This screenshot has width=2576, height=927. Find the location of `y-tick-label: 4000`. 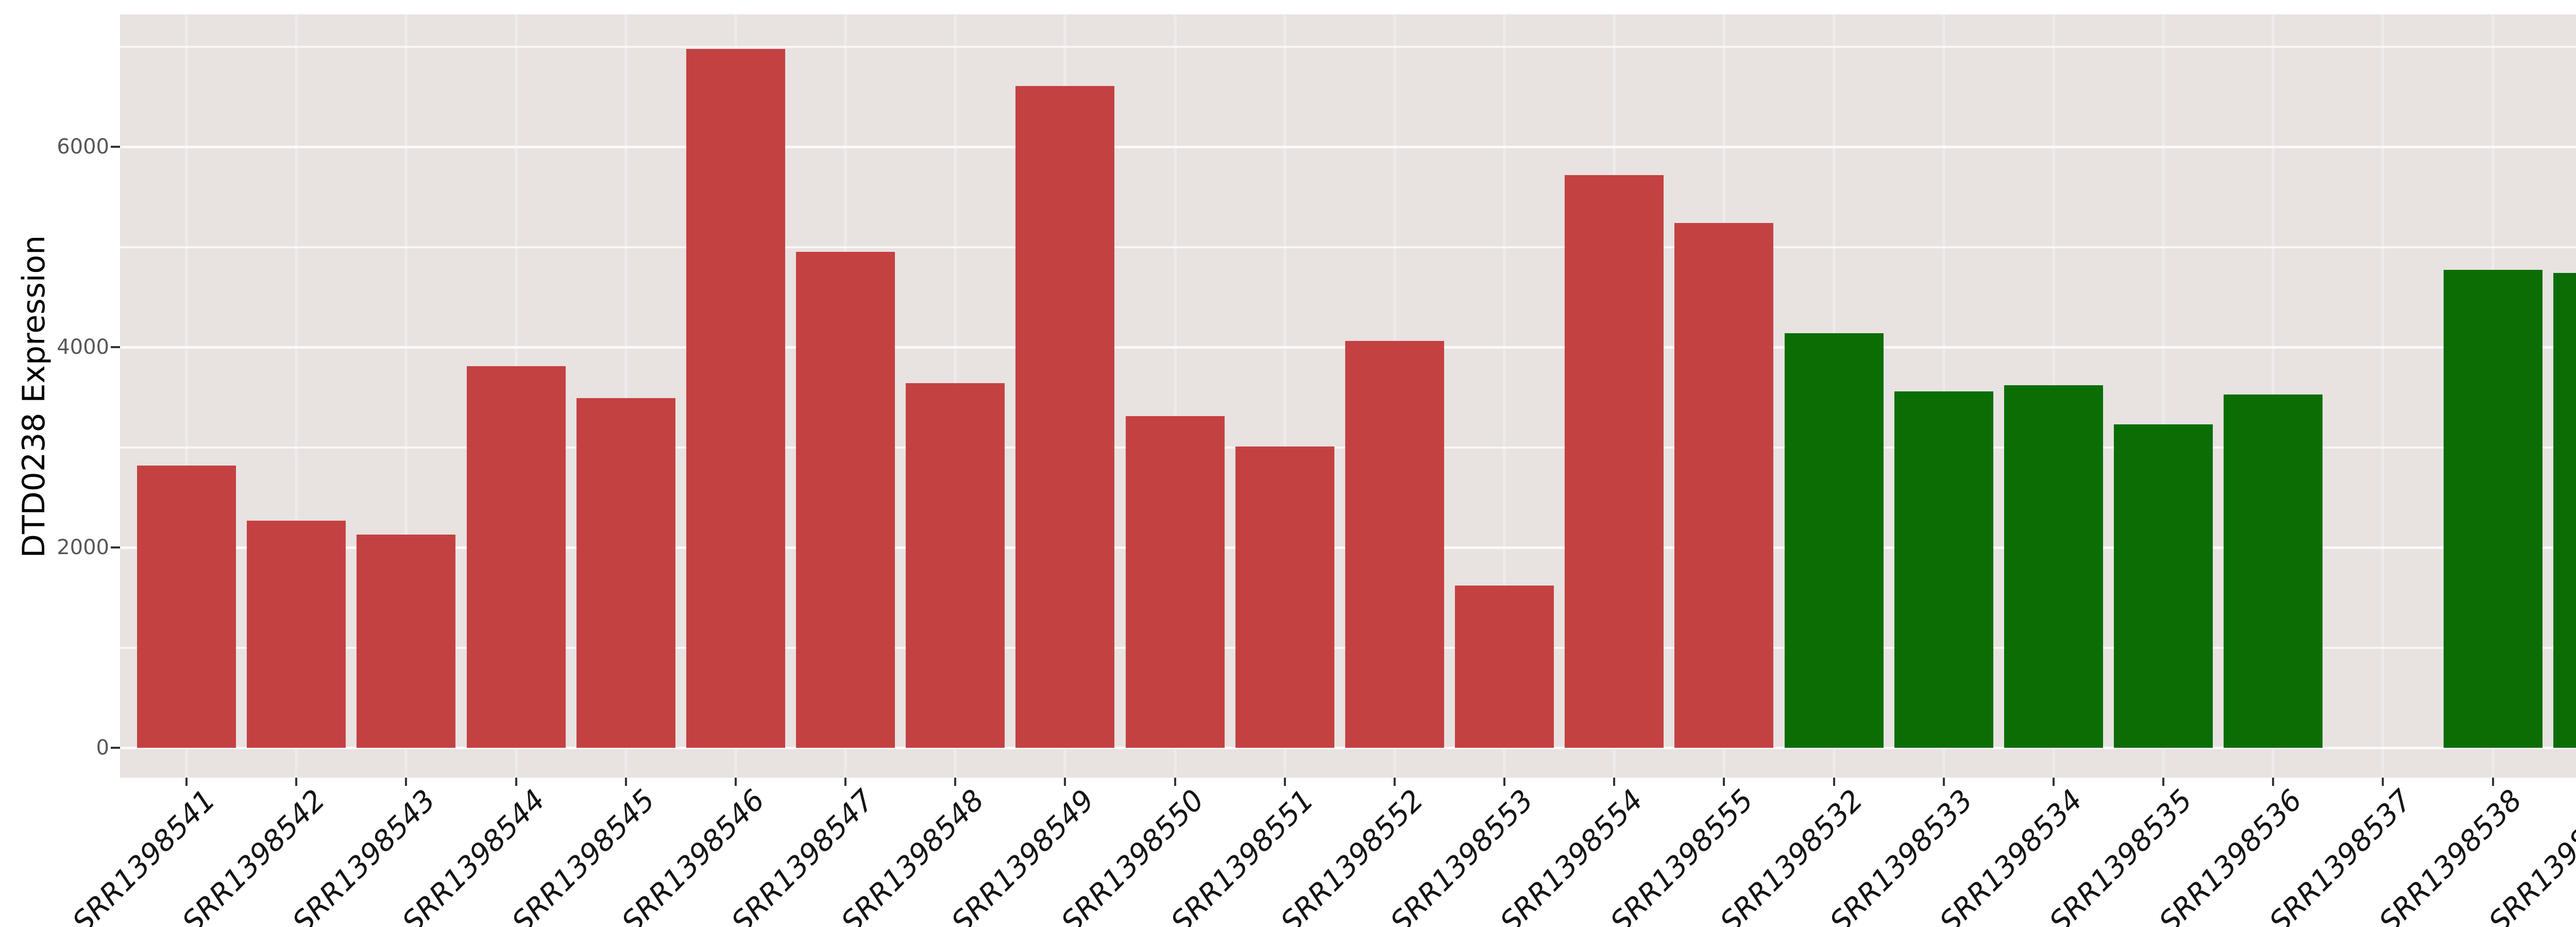

y-tick-label: 4000 is located at coordinates (83, 347).